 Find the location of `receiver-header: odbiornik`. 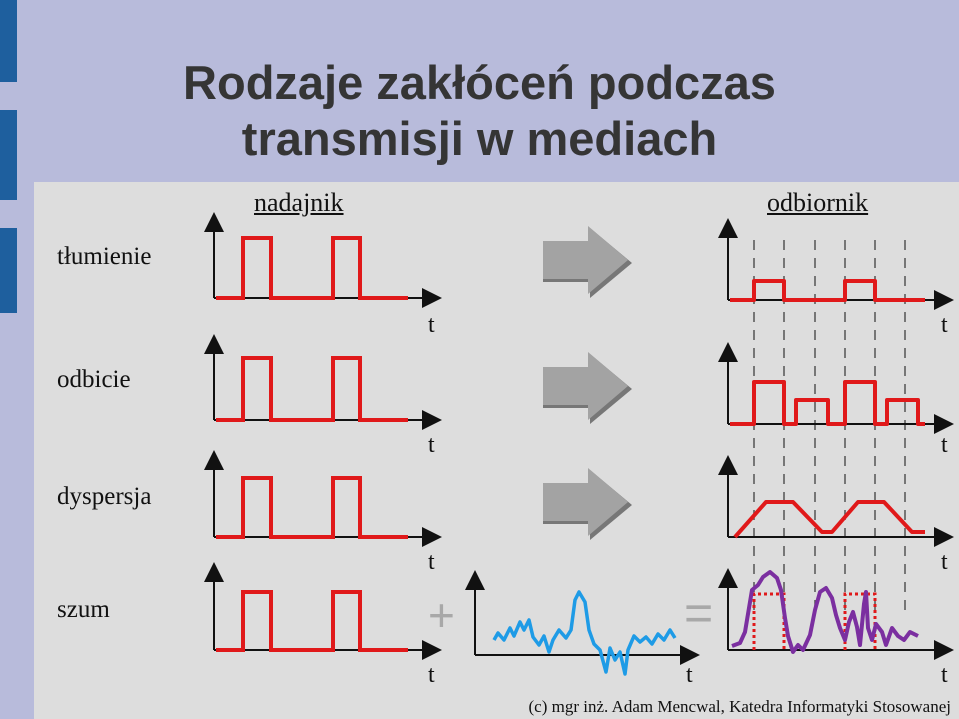

receiver-header: odbiornik is located at coordinates (818, 202).